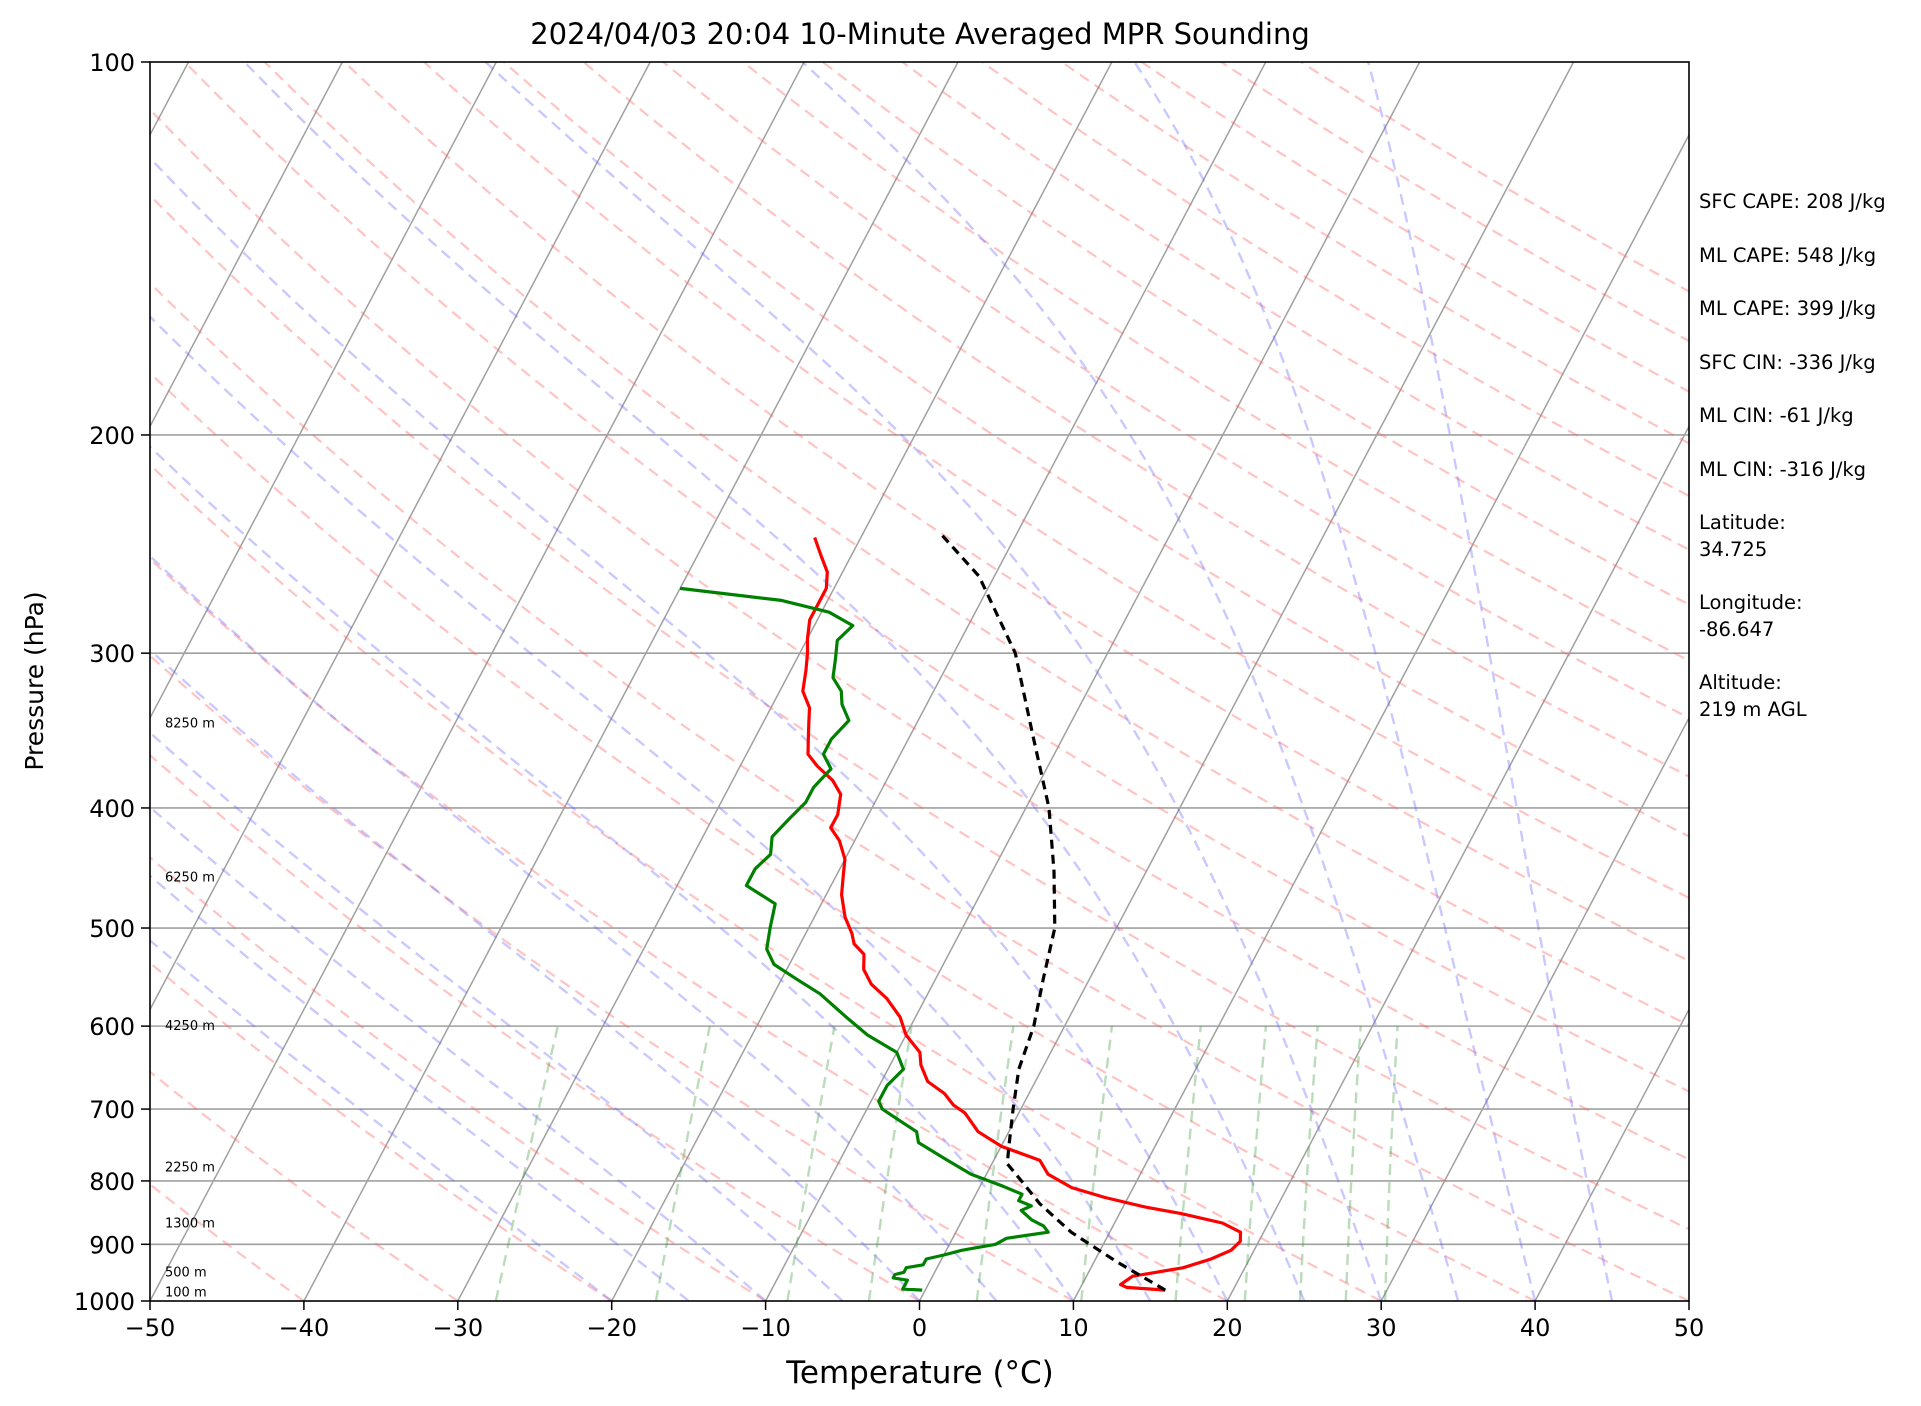  What do you see at coordinates (1776, 415) in the screenshot?
I see `ml-cin-stat: ML CIN: -61 J/kg` at bounding box center [1776, 415].